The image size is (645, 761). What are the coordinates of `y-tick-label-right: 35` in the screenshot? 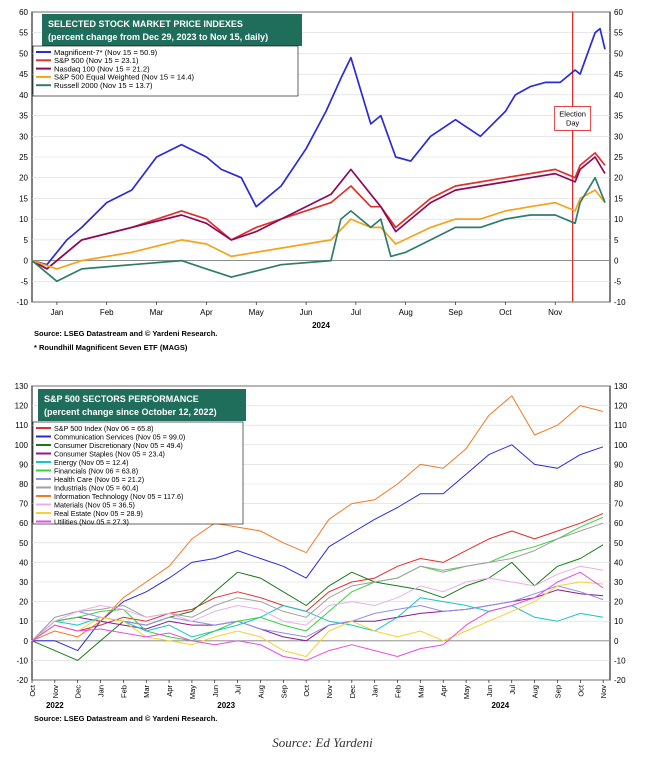 It's located at (618, 116).